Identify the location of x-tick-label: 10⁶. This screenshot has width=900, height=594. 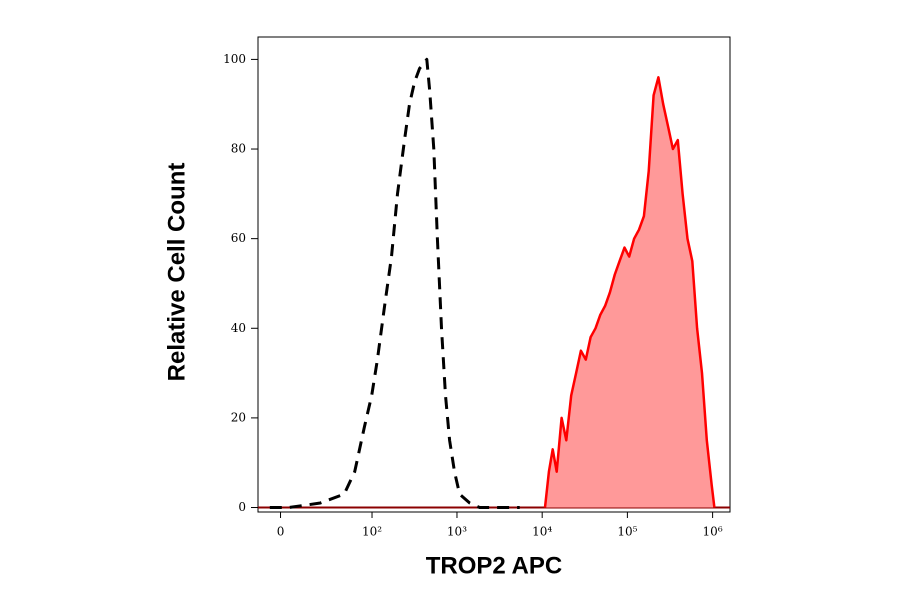
(713, 532).